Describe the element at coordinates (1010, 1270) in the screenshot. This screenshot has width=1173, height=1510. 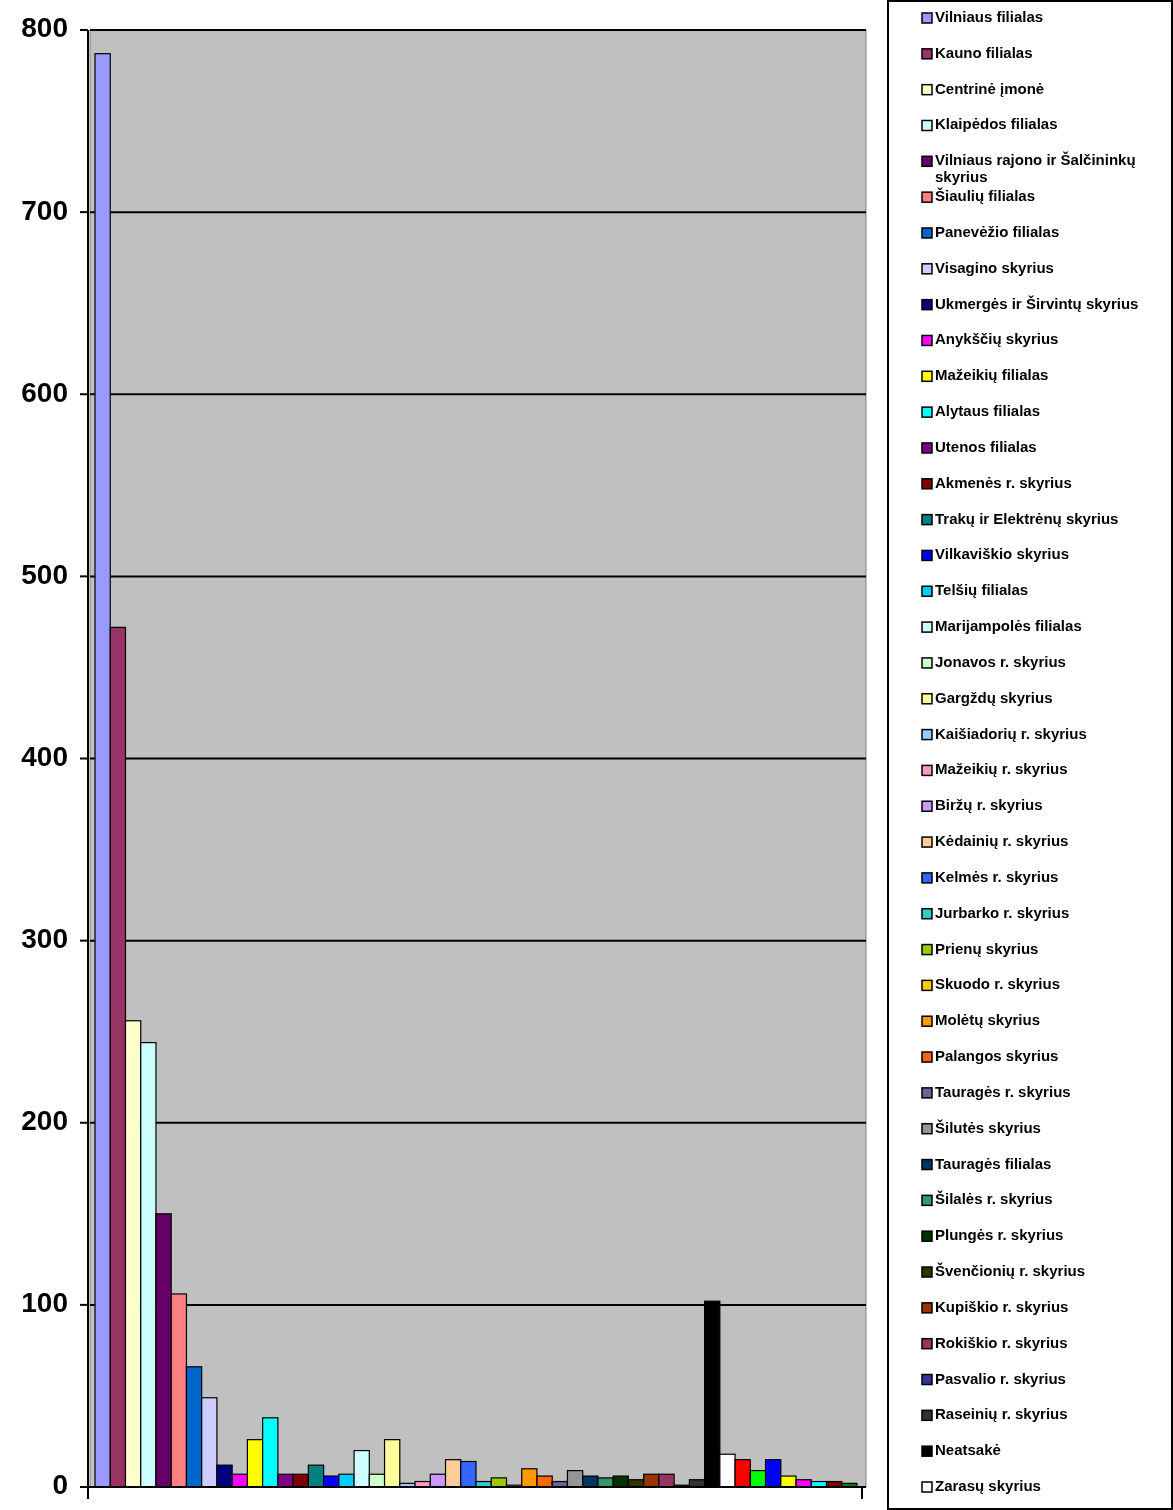
I see `legend-label: Švenčionių r. skyrius` at that location.